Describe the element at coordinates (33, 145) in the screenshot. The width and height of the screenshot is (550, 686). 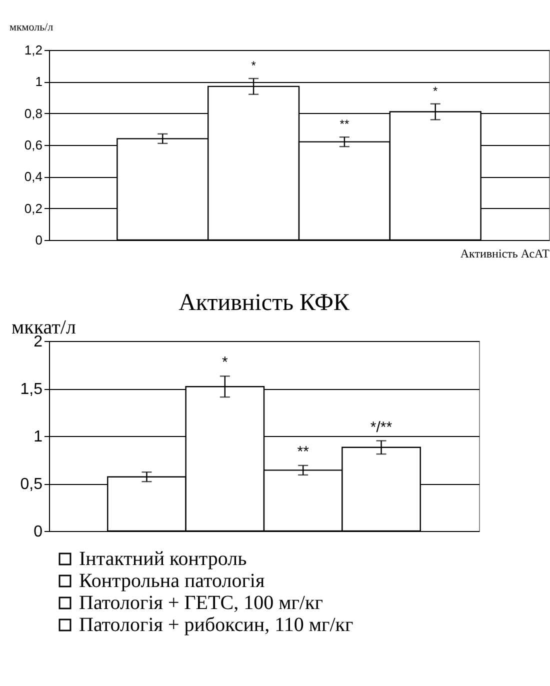
I see `y-tick-label: 0,6` at that location.